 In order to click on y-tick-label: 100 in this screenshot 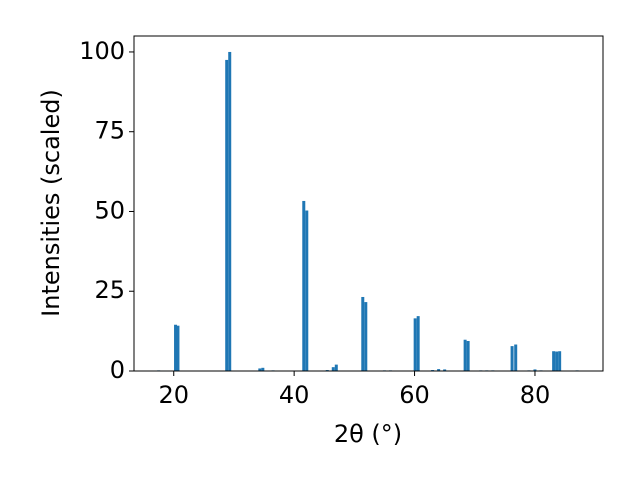, I will do `click(102, 51)`.